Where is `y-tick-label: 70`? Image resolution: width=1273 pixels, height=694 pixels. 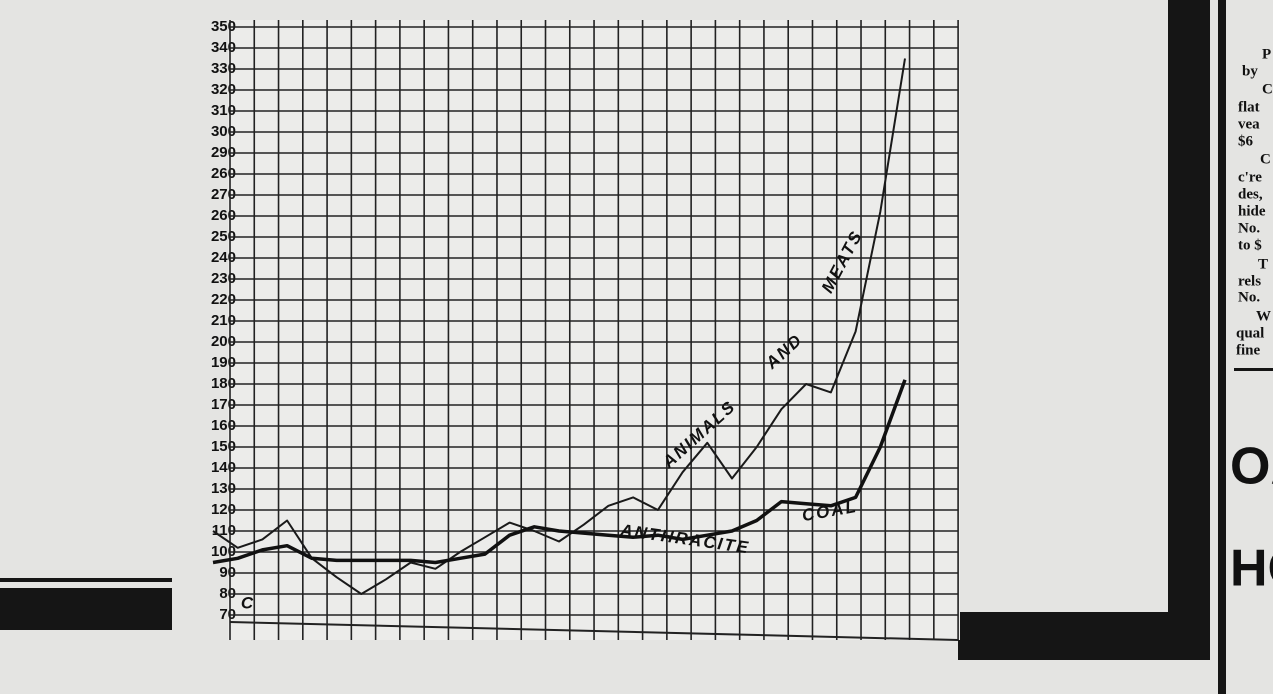 y-tick-label: 70 is located at coordinates (227, 614).